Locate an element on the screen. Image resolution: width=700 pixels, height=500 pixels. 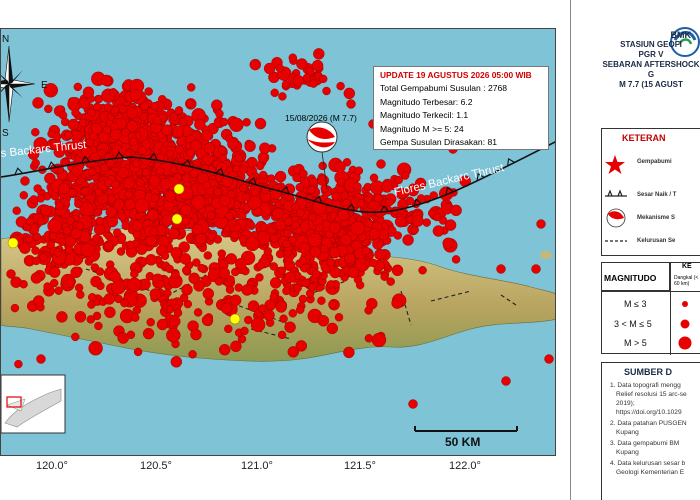
lon-label: 120.5° is located at coordinates (156, 466).